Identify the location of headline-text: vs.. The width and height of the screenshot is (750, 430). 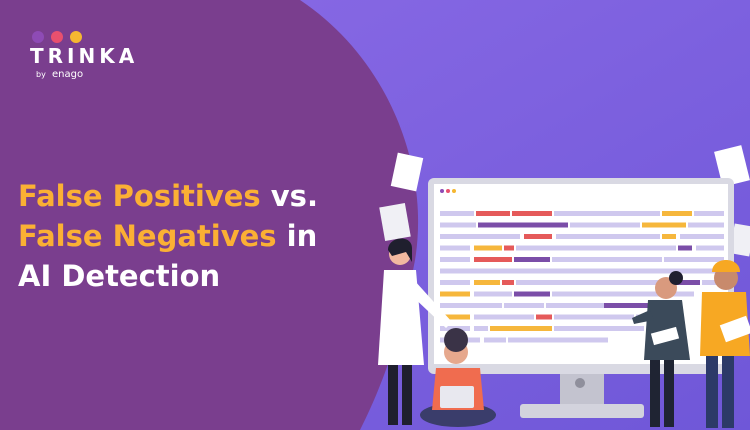
(294, 196).